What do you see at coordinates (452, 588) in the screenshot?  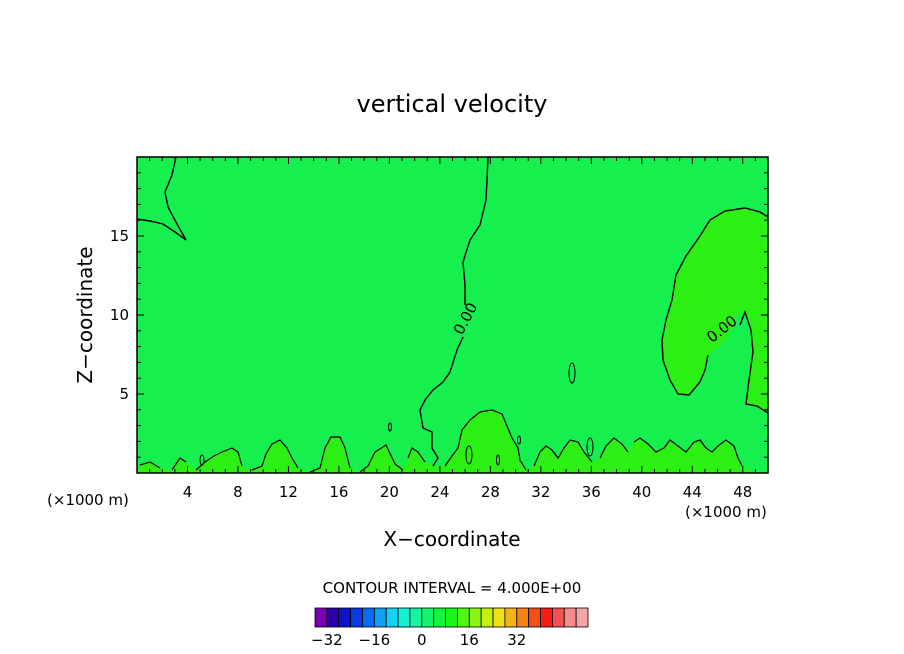 I see `contour-interval-text: CONTOUR INTERVAL = 4.000E+00` at bounding box center [452, 588].